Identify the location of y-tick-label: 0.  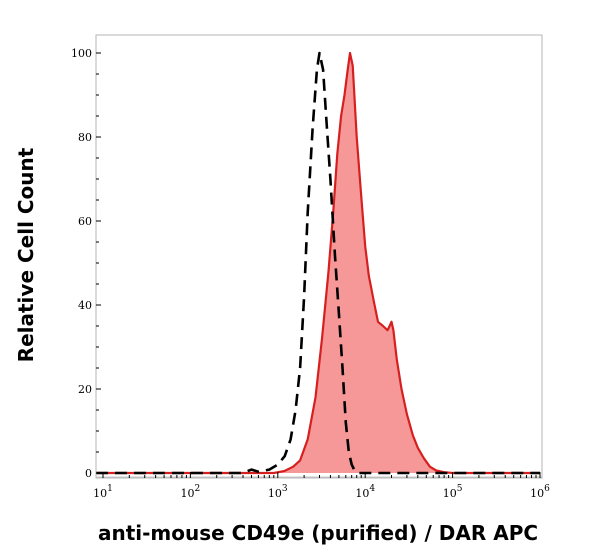
(88, 473).